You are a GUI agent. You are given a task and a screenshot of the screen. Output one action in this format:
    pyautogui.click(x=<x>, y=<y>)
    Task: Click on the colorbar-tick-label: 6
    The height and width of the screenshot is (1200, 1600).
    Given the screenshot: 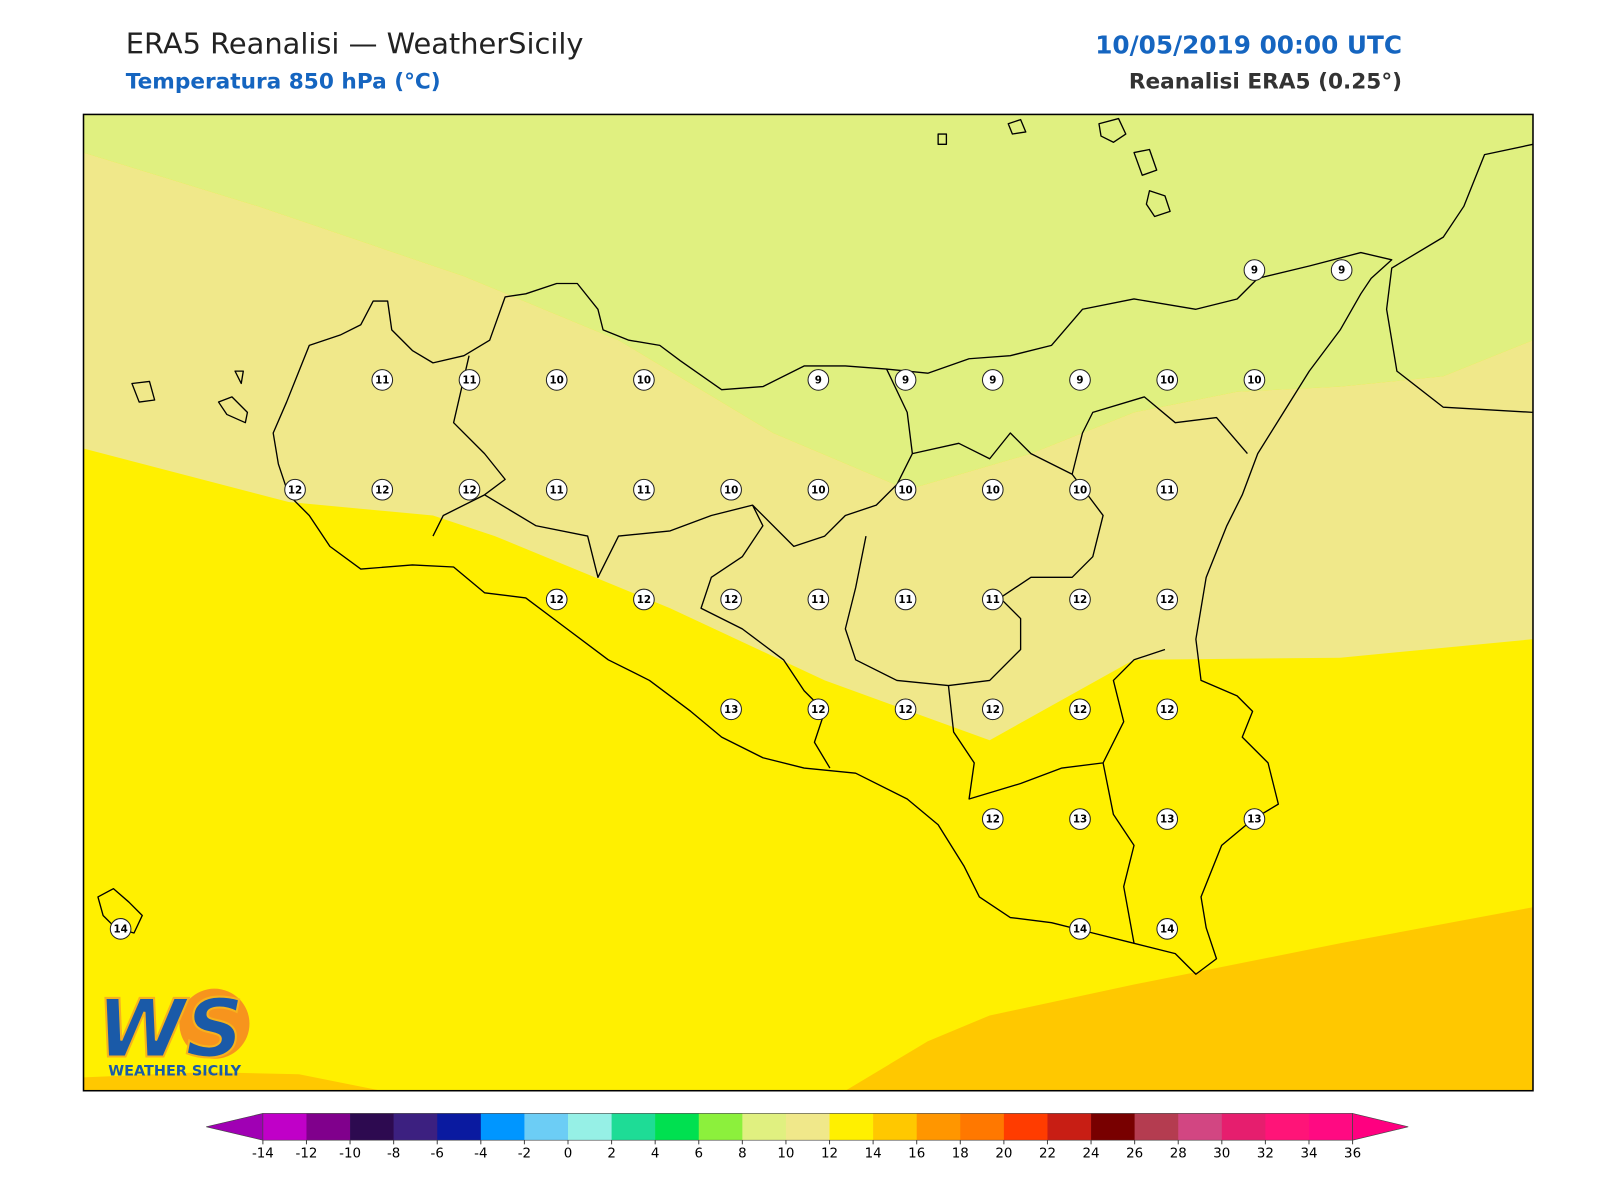 What is the action you would take?
    pyautogui.click(x=698, y=1154)
    